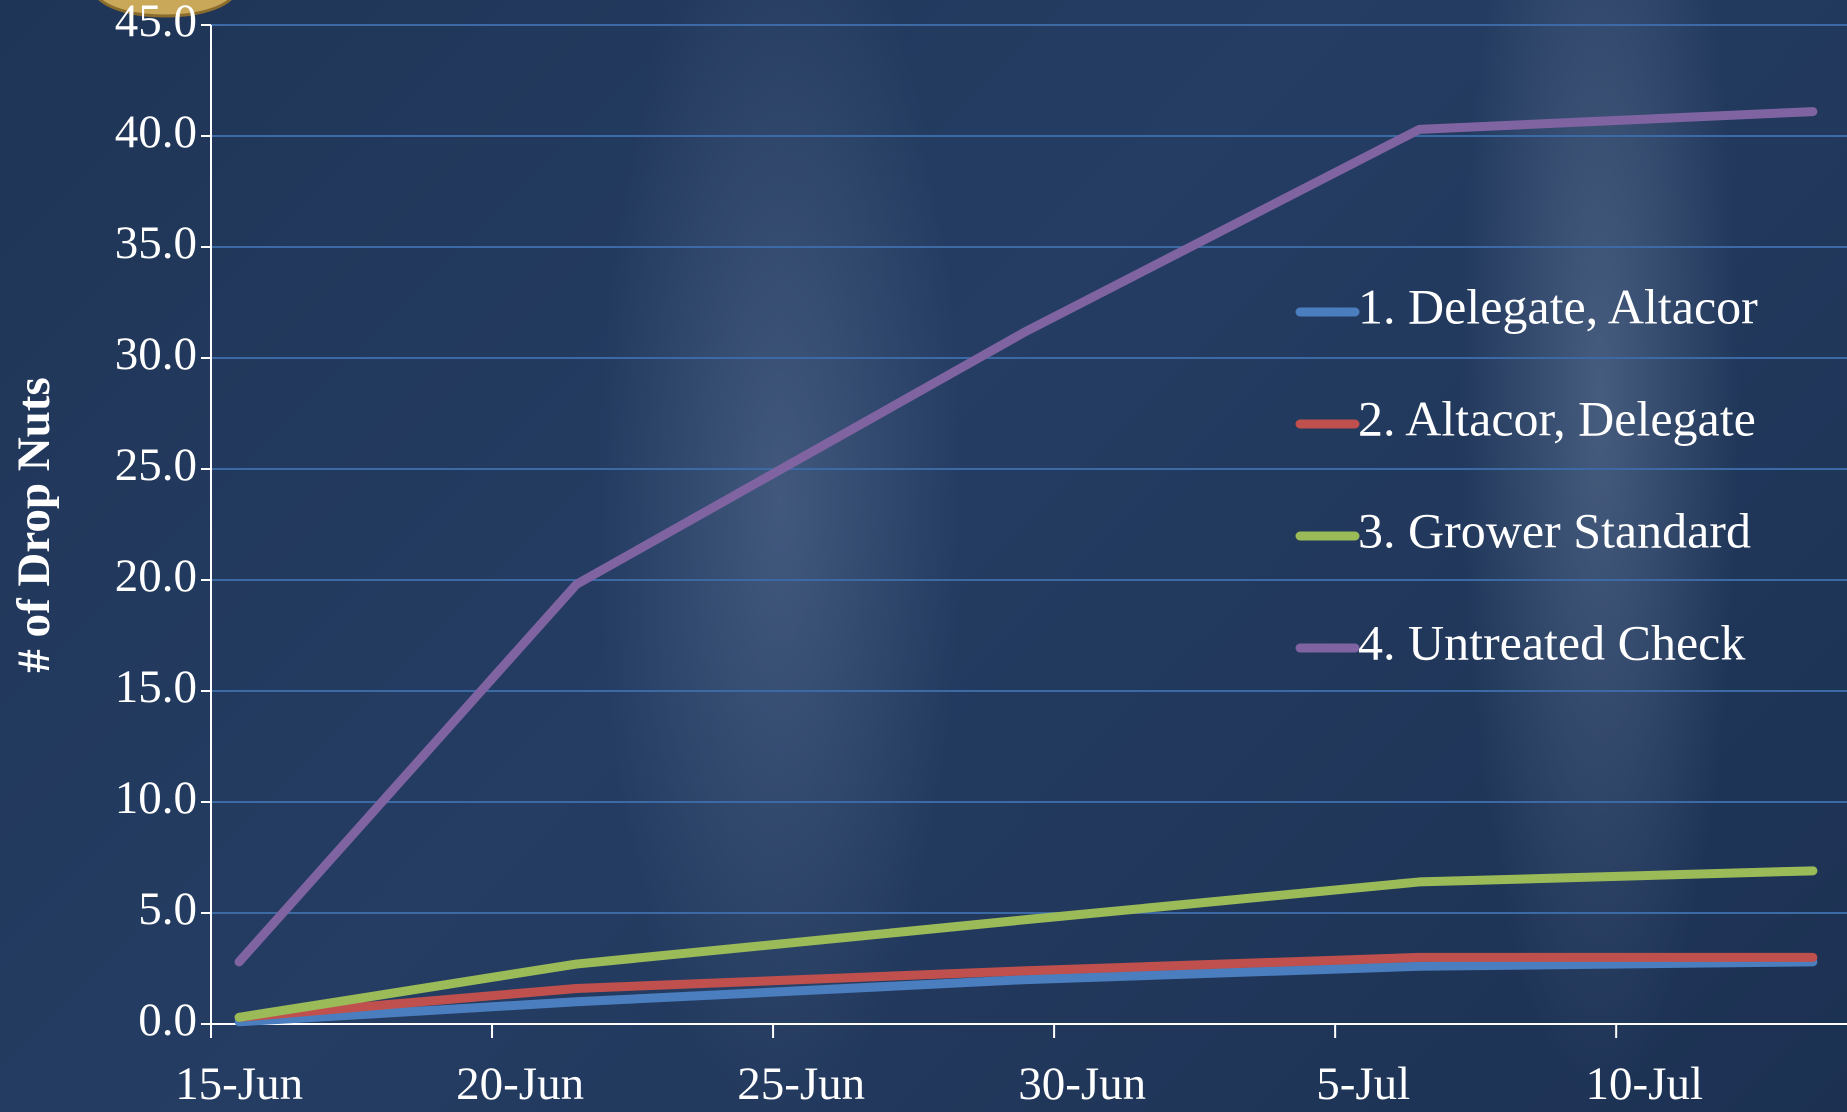 The image size is (1847, 1112). What do you see at coordinates (156, 687) in the screenshot?
I see `y-tick-label: 15.0` at bounding box center [156, 687].